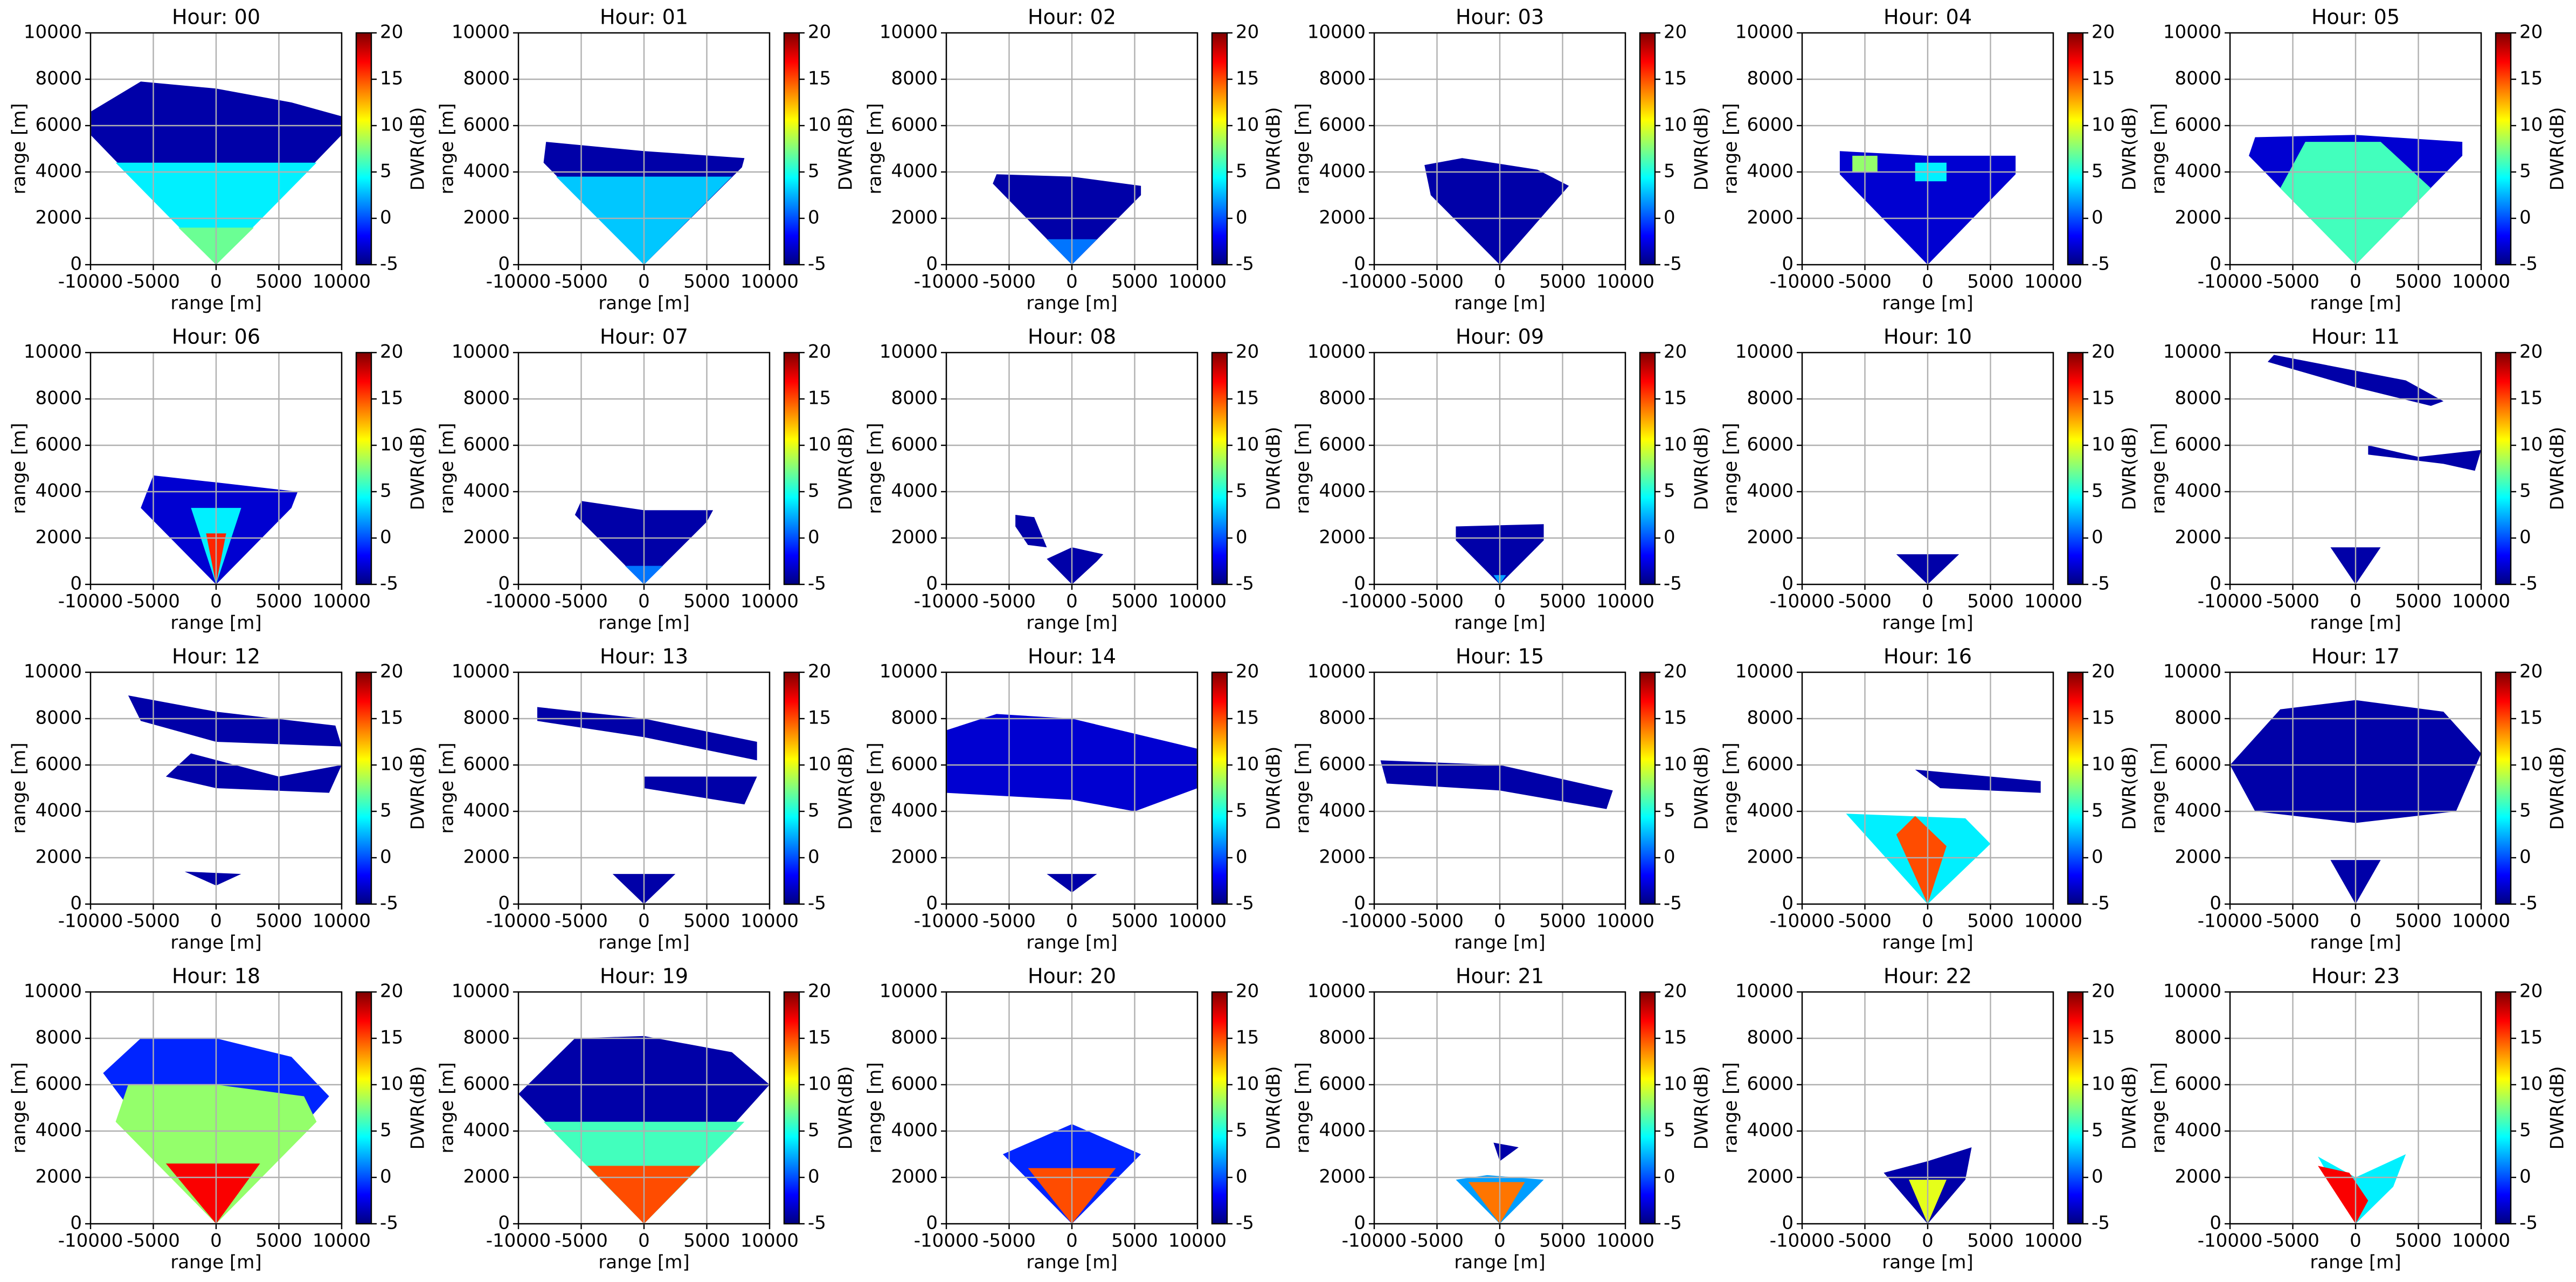  I want to click on echo-region, so click(1978, 781).